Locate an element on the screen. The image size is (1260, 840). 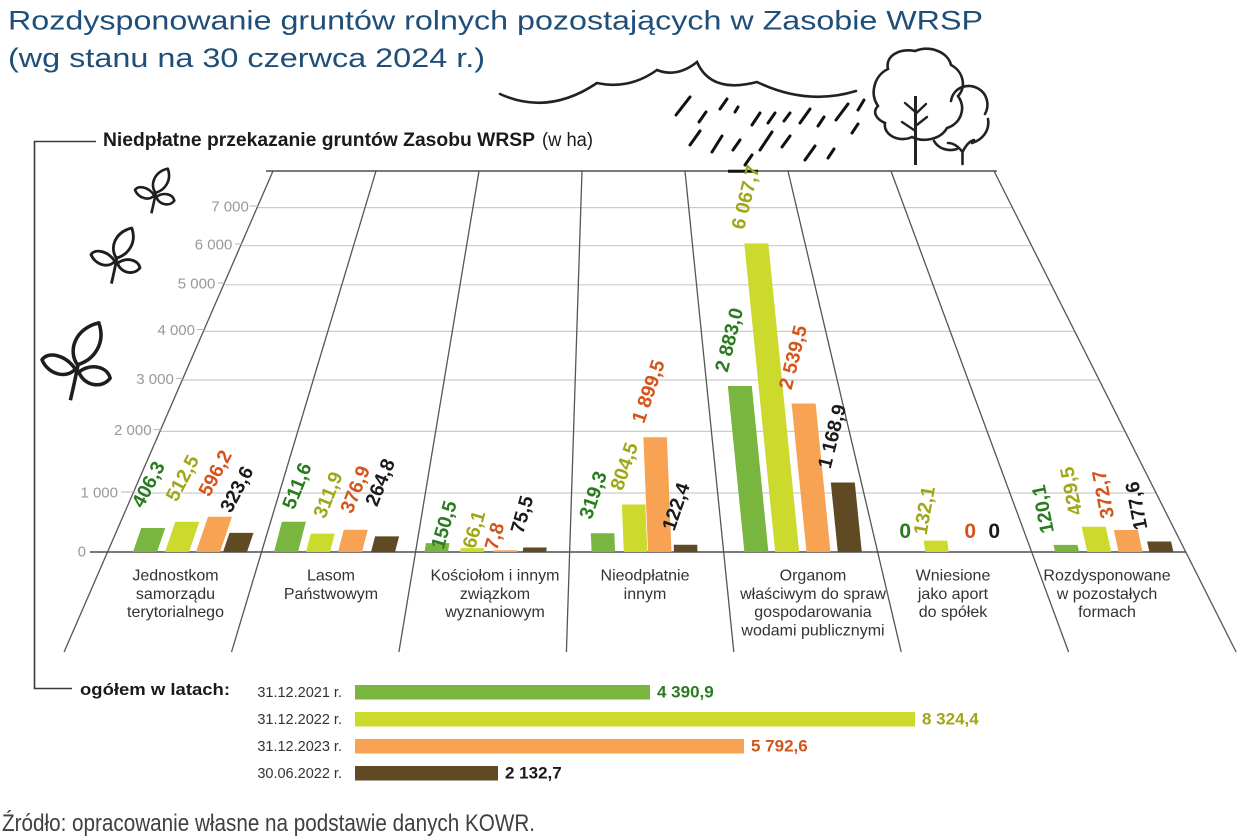
svg-text: 6 000 is located at coordinates (214, 244).